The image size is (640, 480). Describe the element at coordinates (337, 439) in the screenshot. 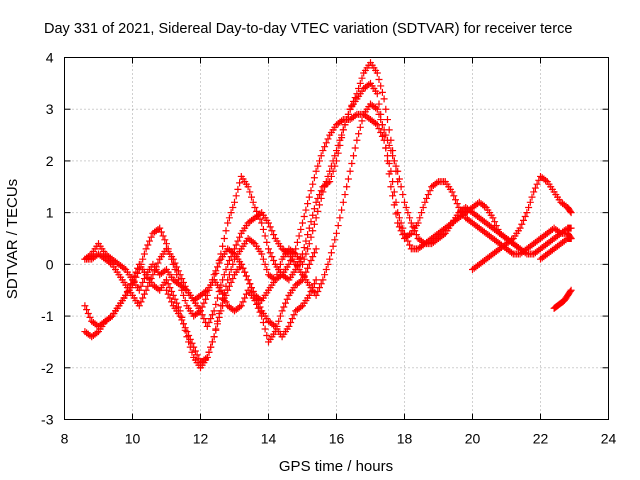

I see `x-tick-label: 16` at that location.